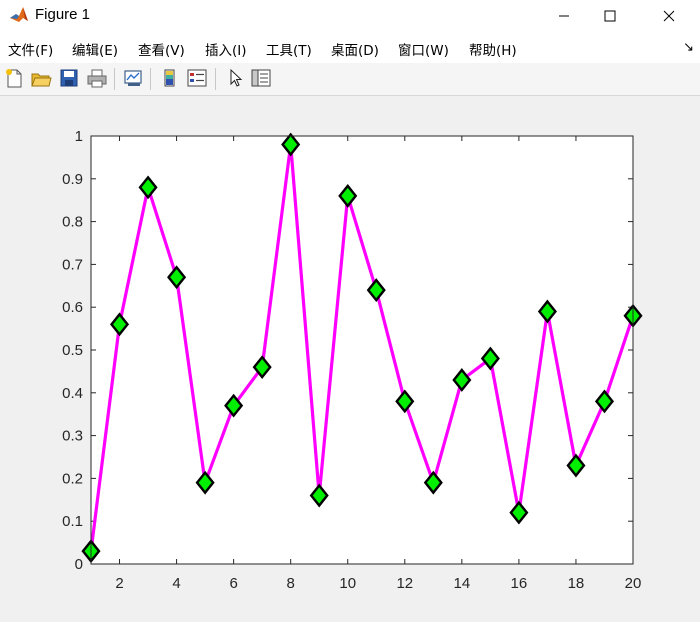 This screenshot has height=622, width=700. Describe the element at coordinates (291, 583) in the screenshot. I see `x-tick-label: 8` at that location.